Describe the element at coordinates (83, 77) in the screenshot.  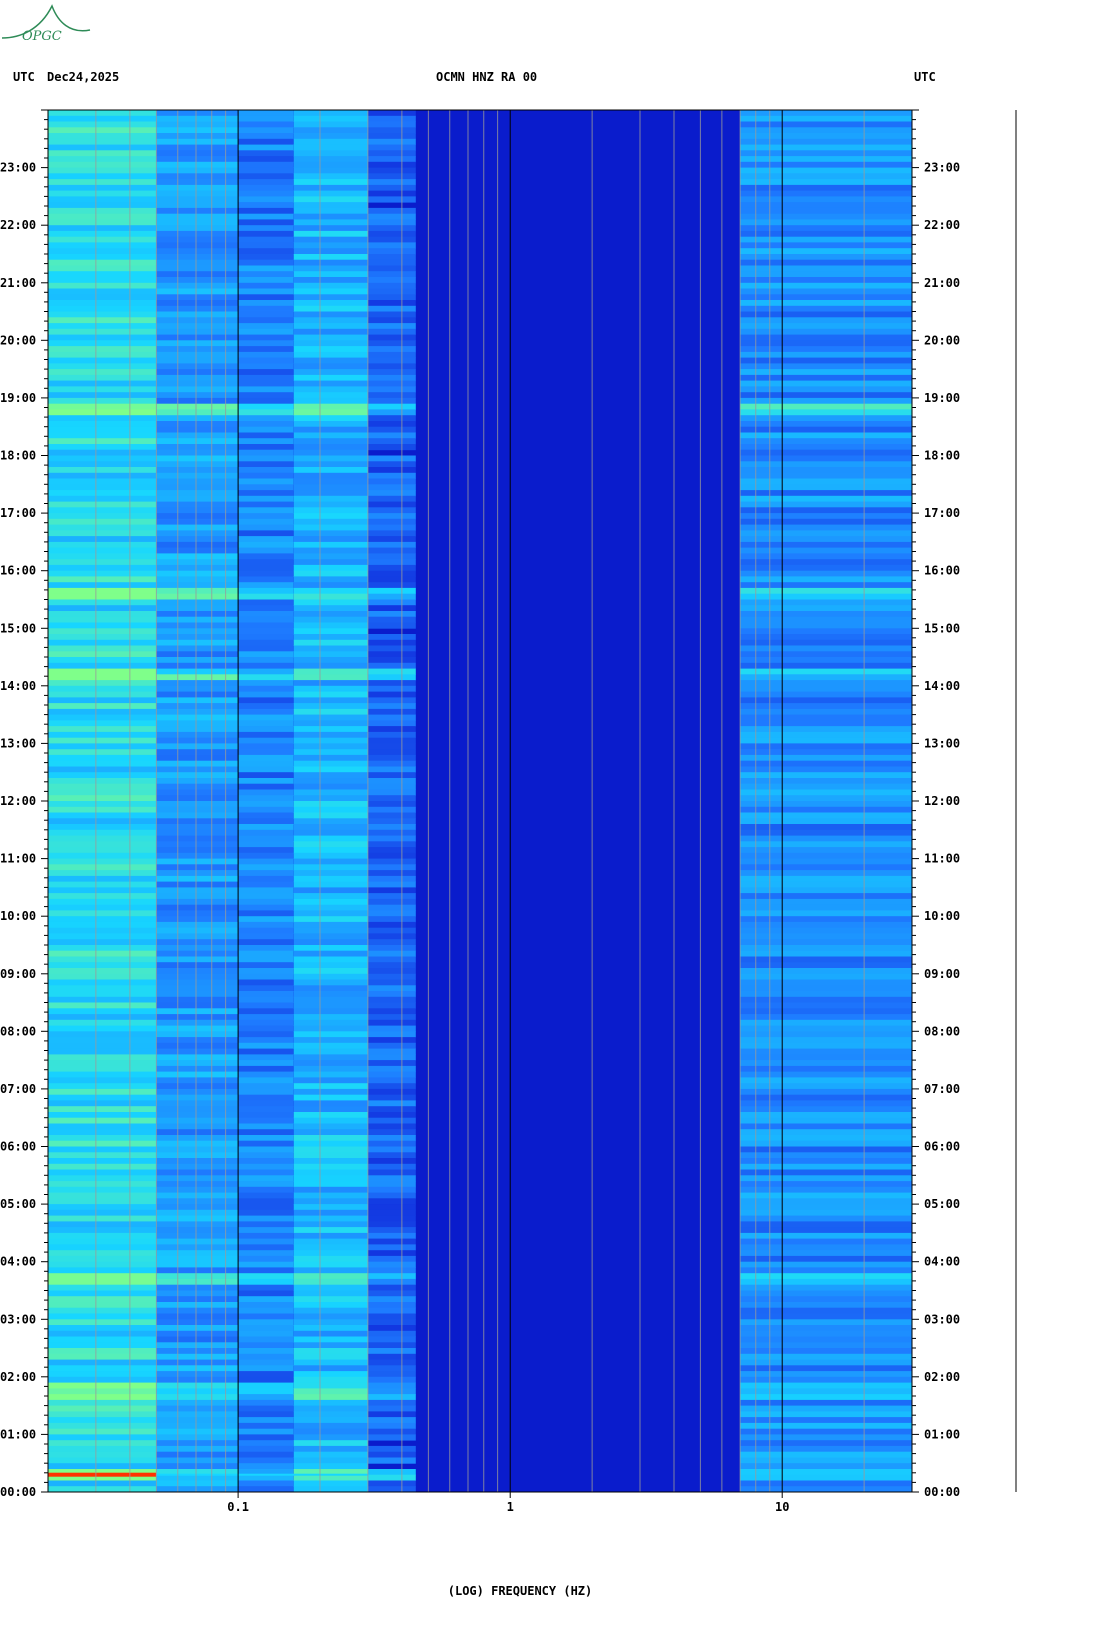
I see `date-label: Dec24,2025` at that location.